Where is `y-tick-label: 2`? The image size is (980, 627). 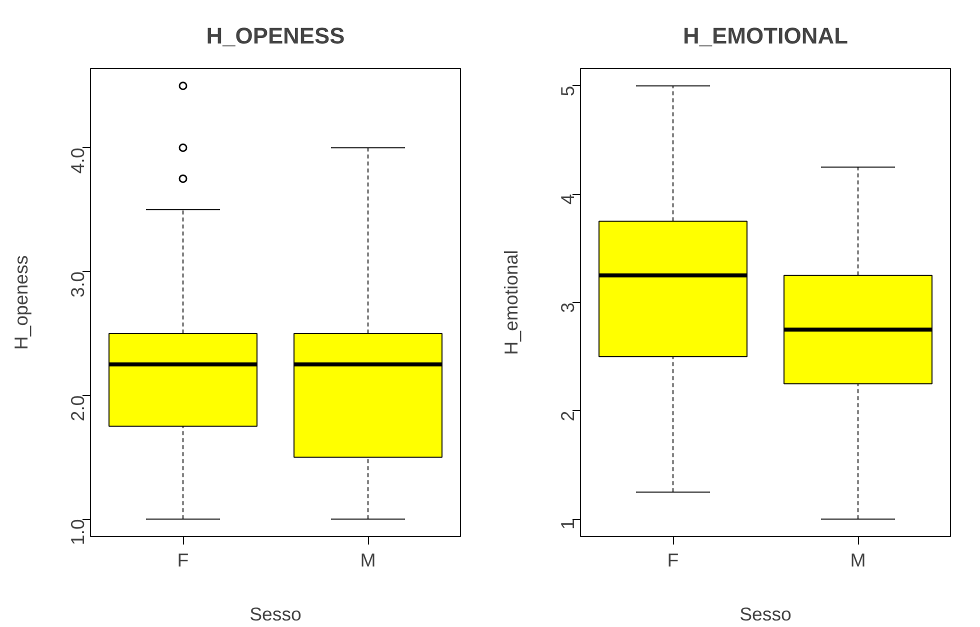 y-tick-label: 2 is located at coordinates (567, 416).